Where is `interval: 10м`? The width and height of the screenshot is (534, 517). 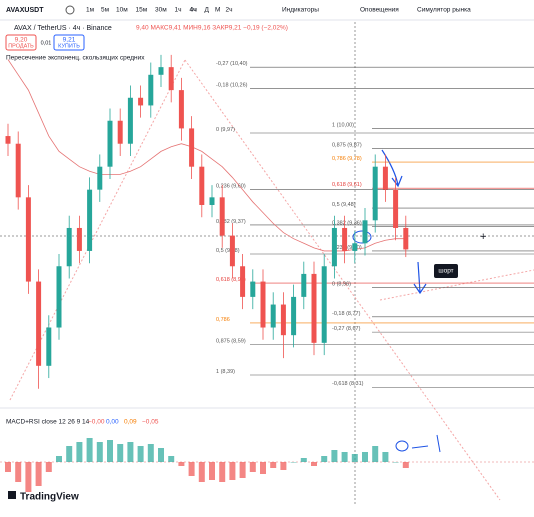 interval: 10м is located at coordinates (122, 10).